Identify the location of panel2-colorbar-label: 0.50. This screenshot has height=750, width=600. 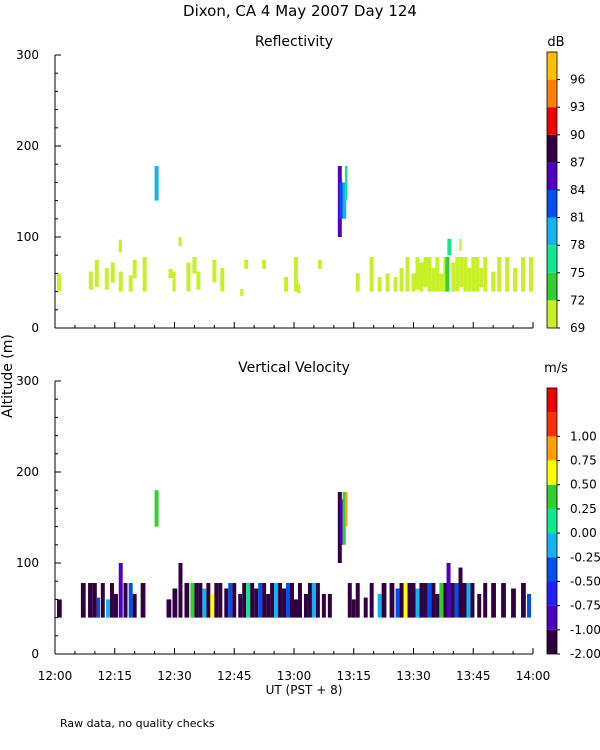
(583, 485).